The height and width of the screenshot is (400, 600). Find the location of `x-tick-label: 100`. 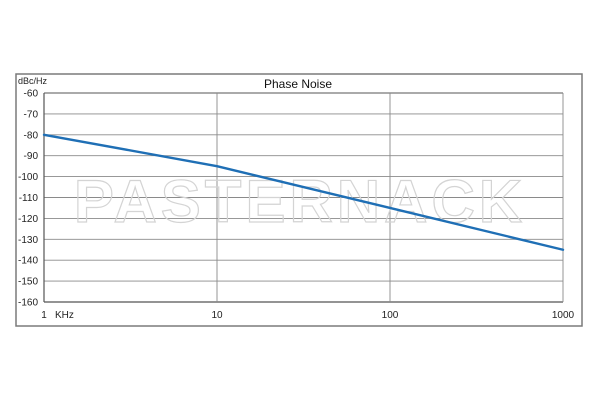

x-tick-label: 100 is located at coordinates (390, 315).